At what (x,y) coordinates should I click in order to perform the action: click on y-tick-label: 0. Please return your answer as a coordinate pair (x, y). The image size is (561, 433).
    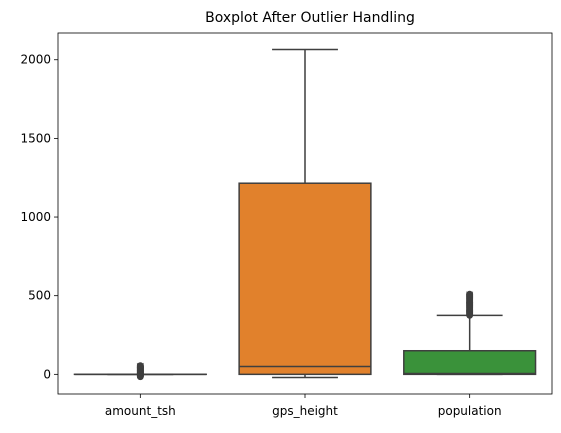
    Looking at the image, I should click on (47, 374).